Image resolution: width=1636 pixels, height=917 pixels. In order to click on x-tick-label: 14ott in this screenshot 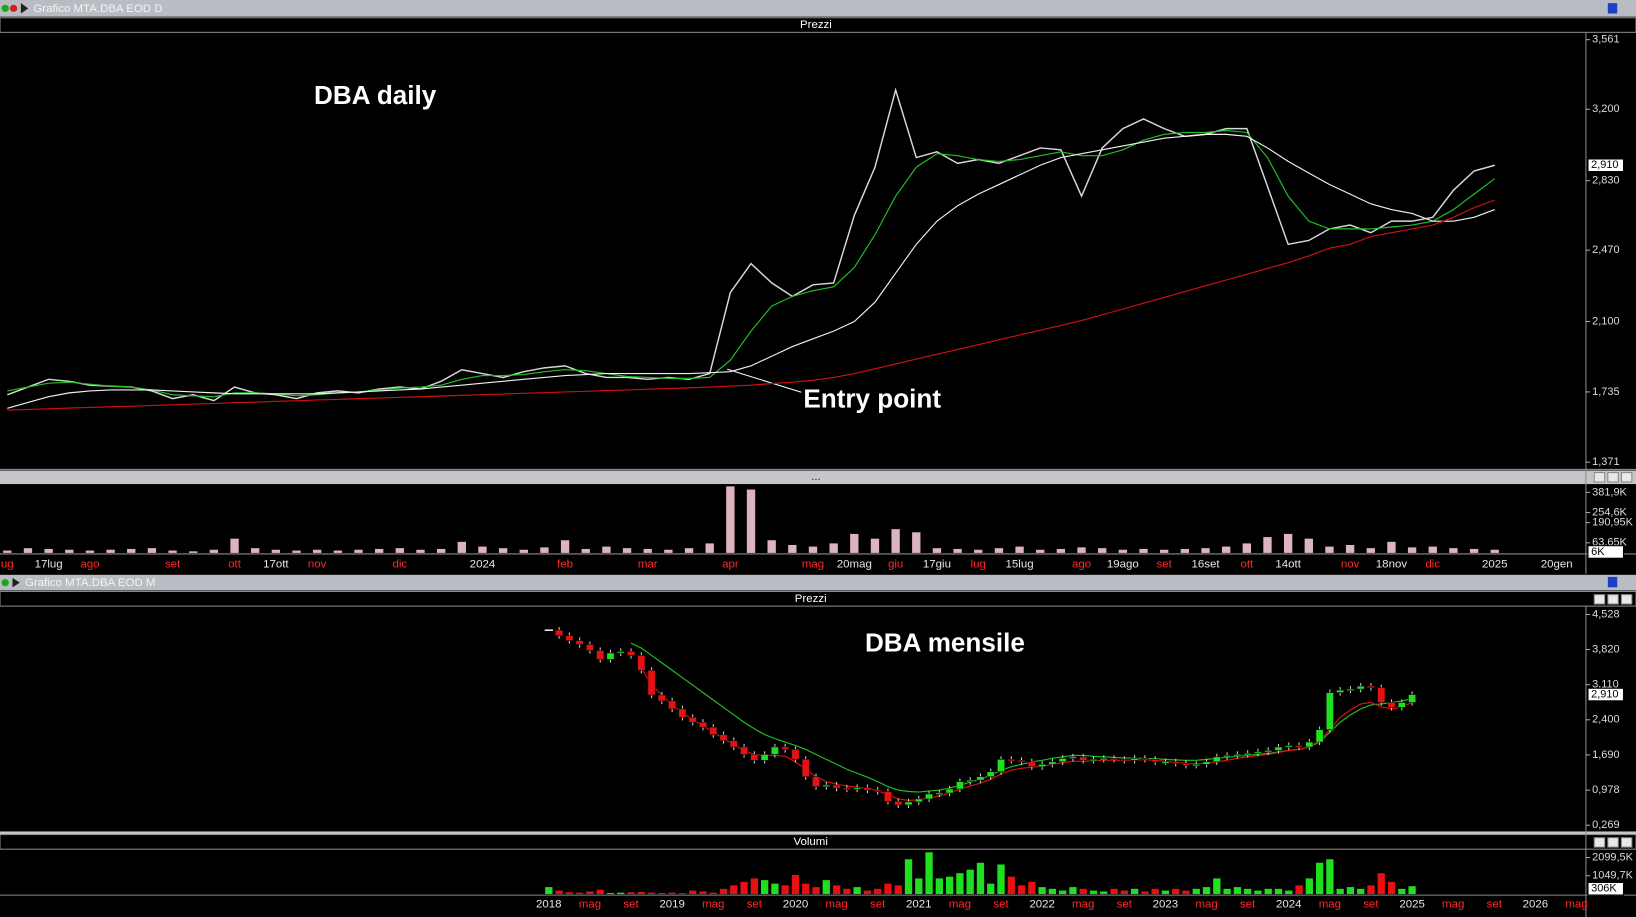, I will do `click(1288, 564)`.